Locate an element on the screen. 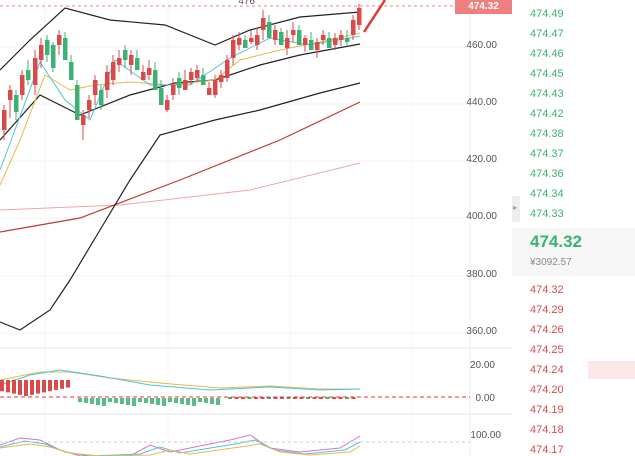 The image size is (635, 456). ask-price: 474.17 is located at coordinates (547, 450).